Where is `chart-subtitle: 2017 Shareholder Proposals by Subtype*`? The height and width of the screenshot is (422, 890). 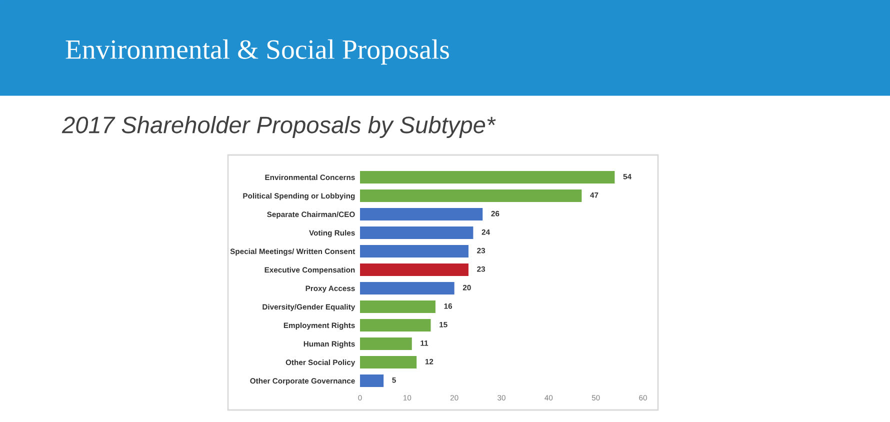
chart-subtitle: 2017 Shareholder Proposals by Subtype* is located at coordinates (279, 127).